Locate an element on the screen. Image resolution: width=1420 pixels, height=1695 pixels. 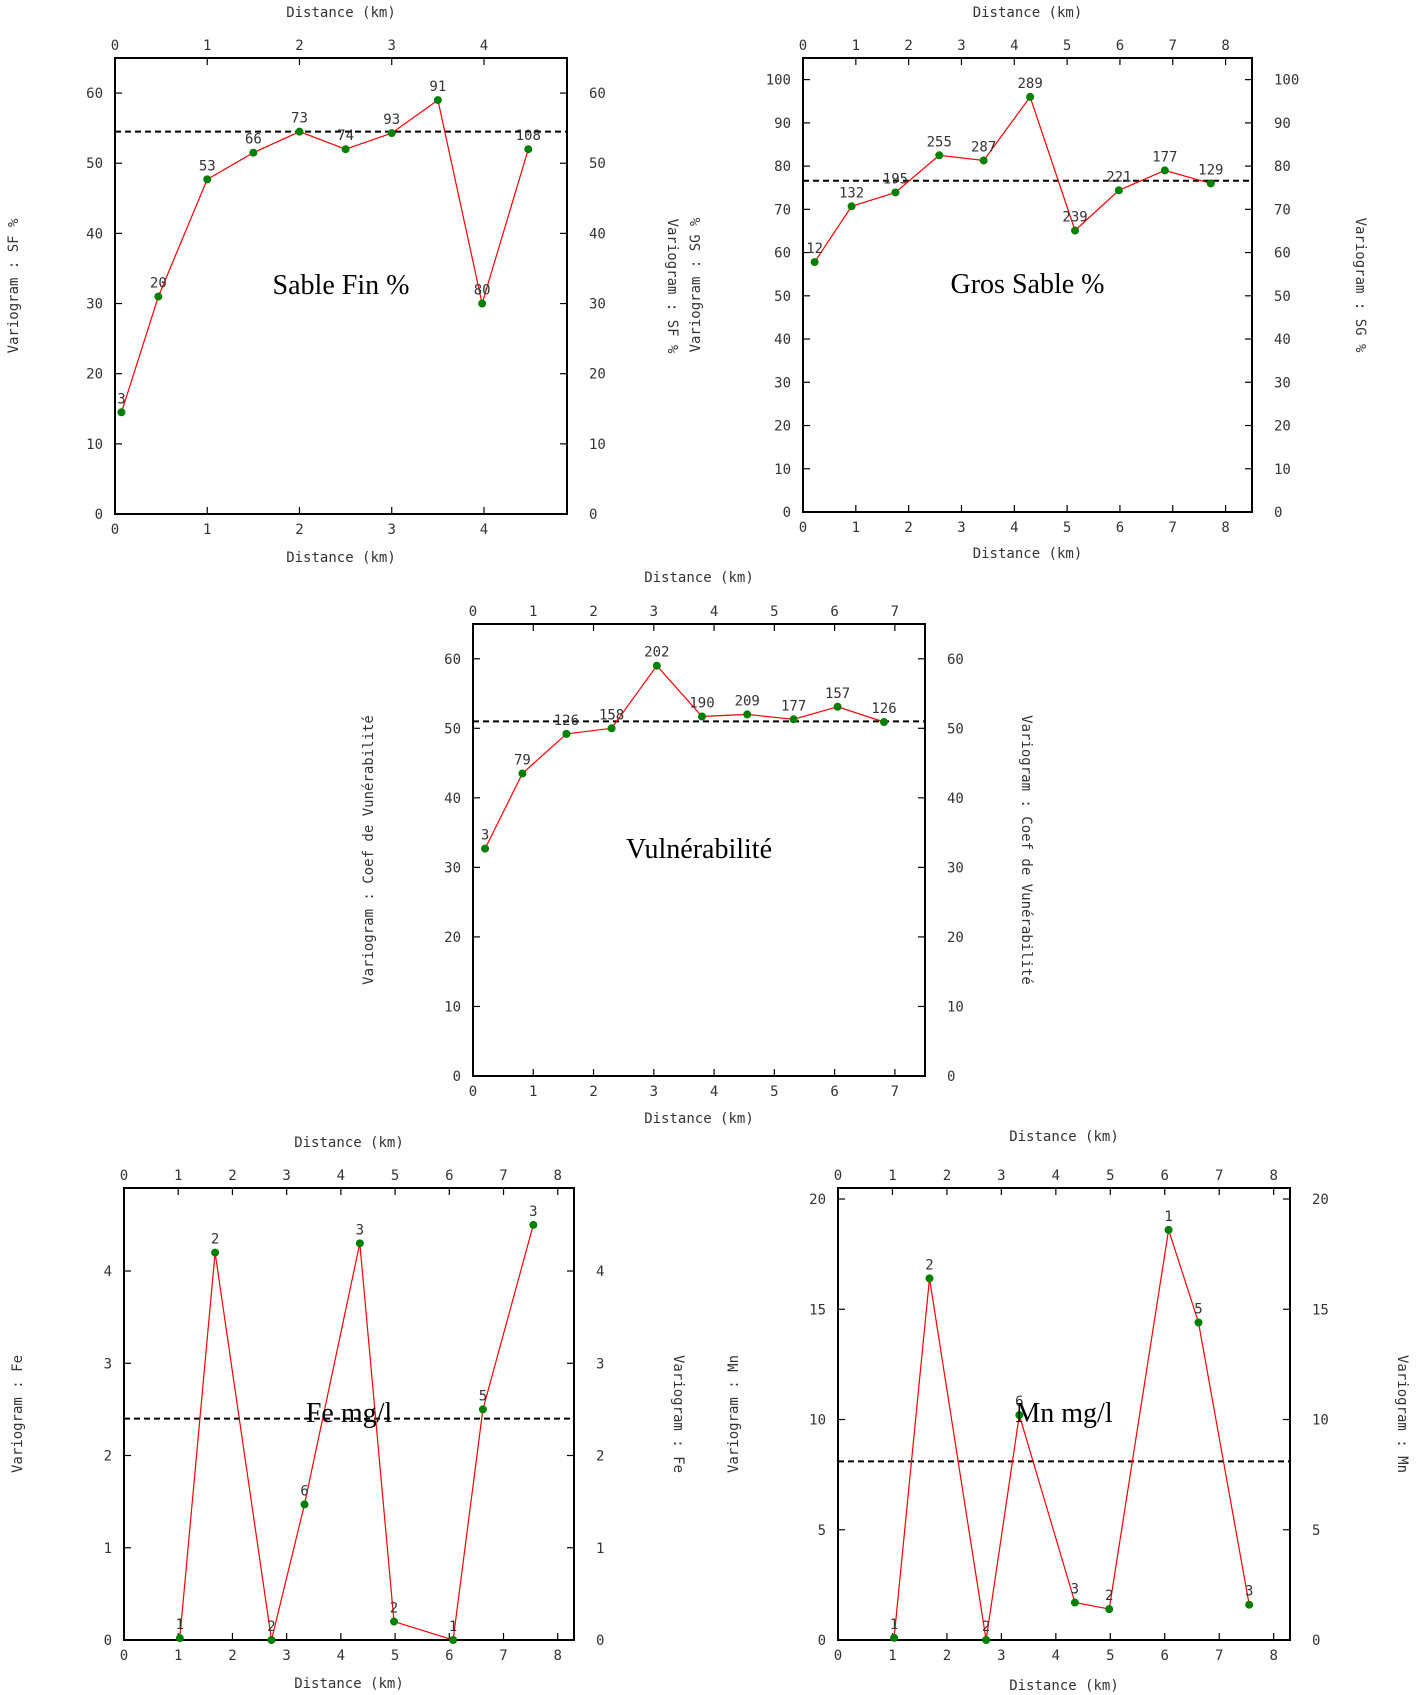
y-tick-label-left: 15 is located at coordinates (817, 1310).